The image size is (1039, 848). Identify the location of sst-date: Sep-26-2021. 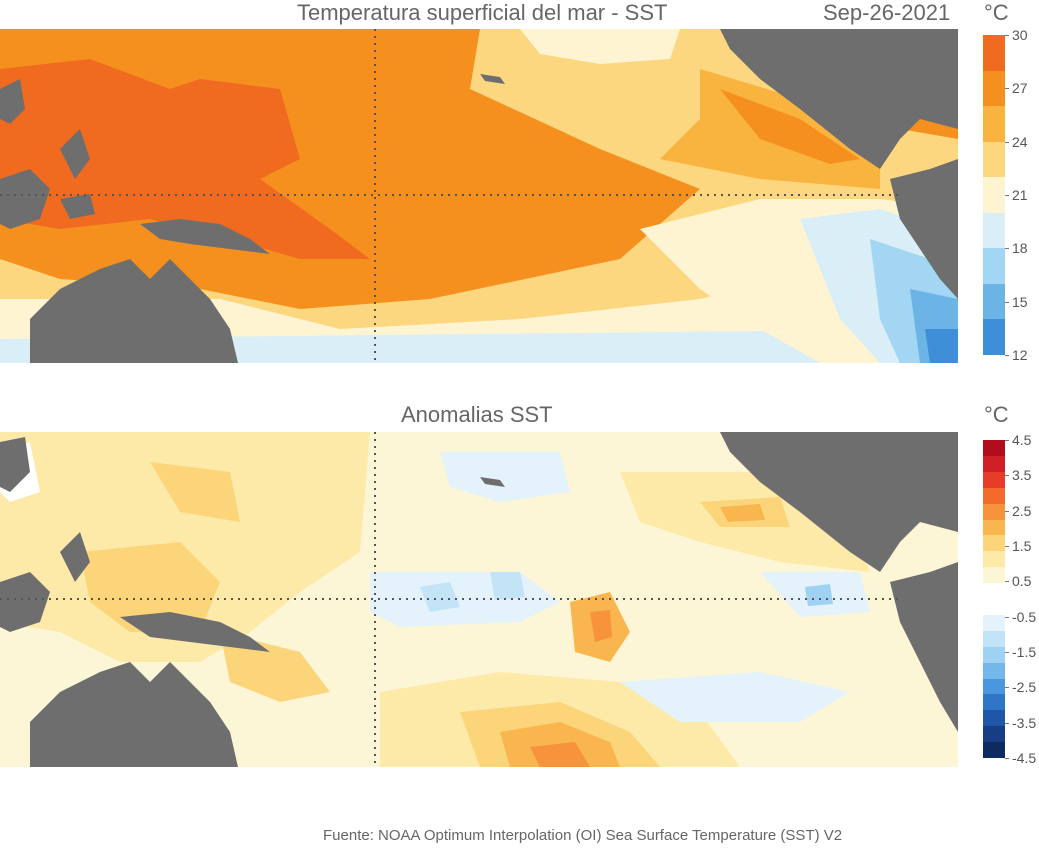
(887, 12).